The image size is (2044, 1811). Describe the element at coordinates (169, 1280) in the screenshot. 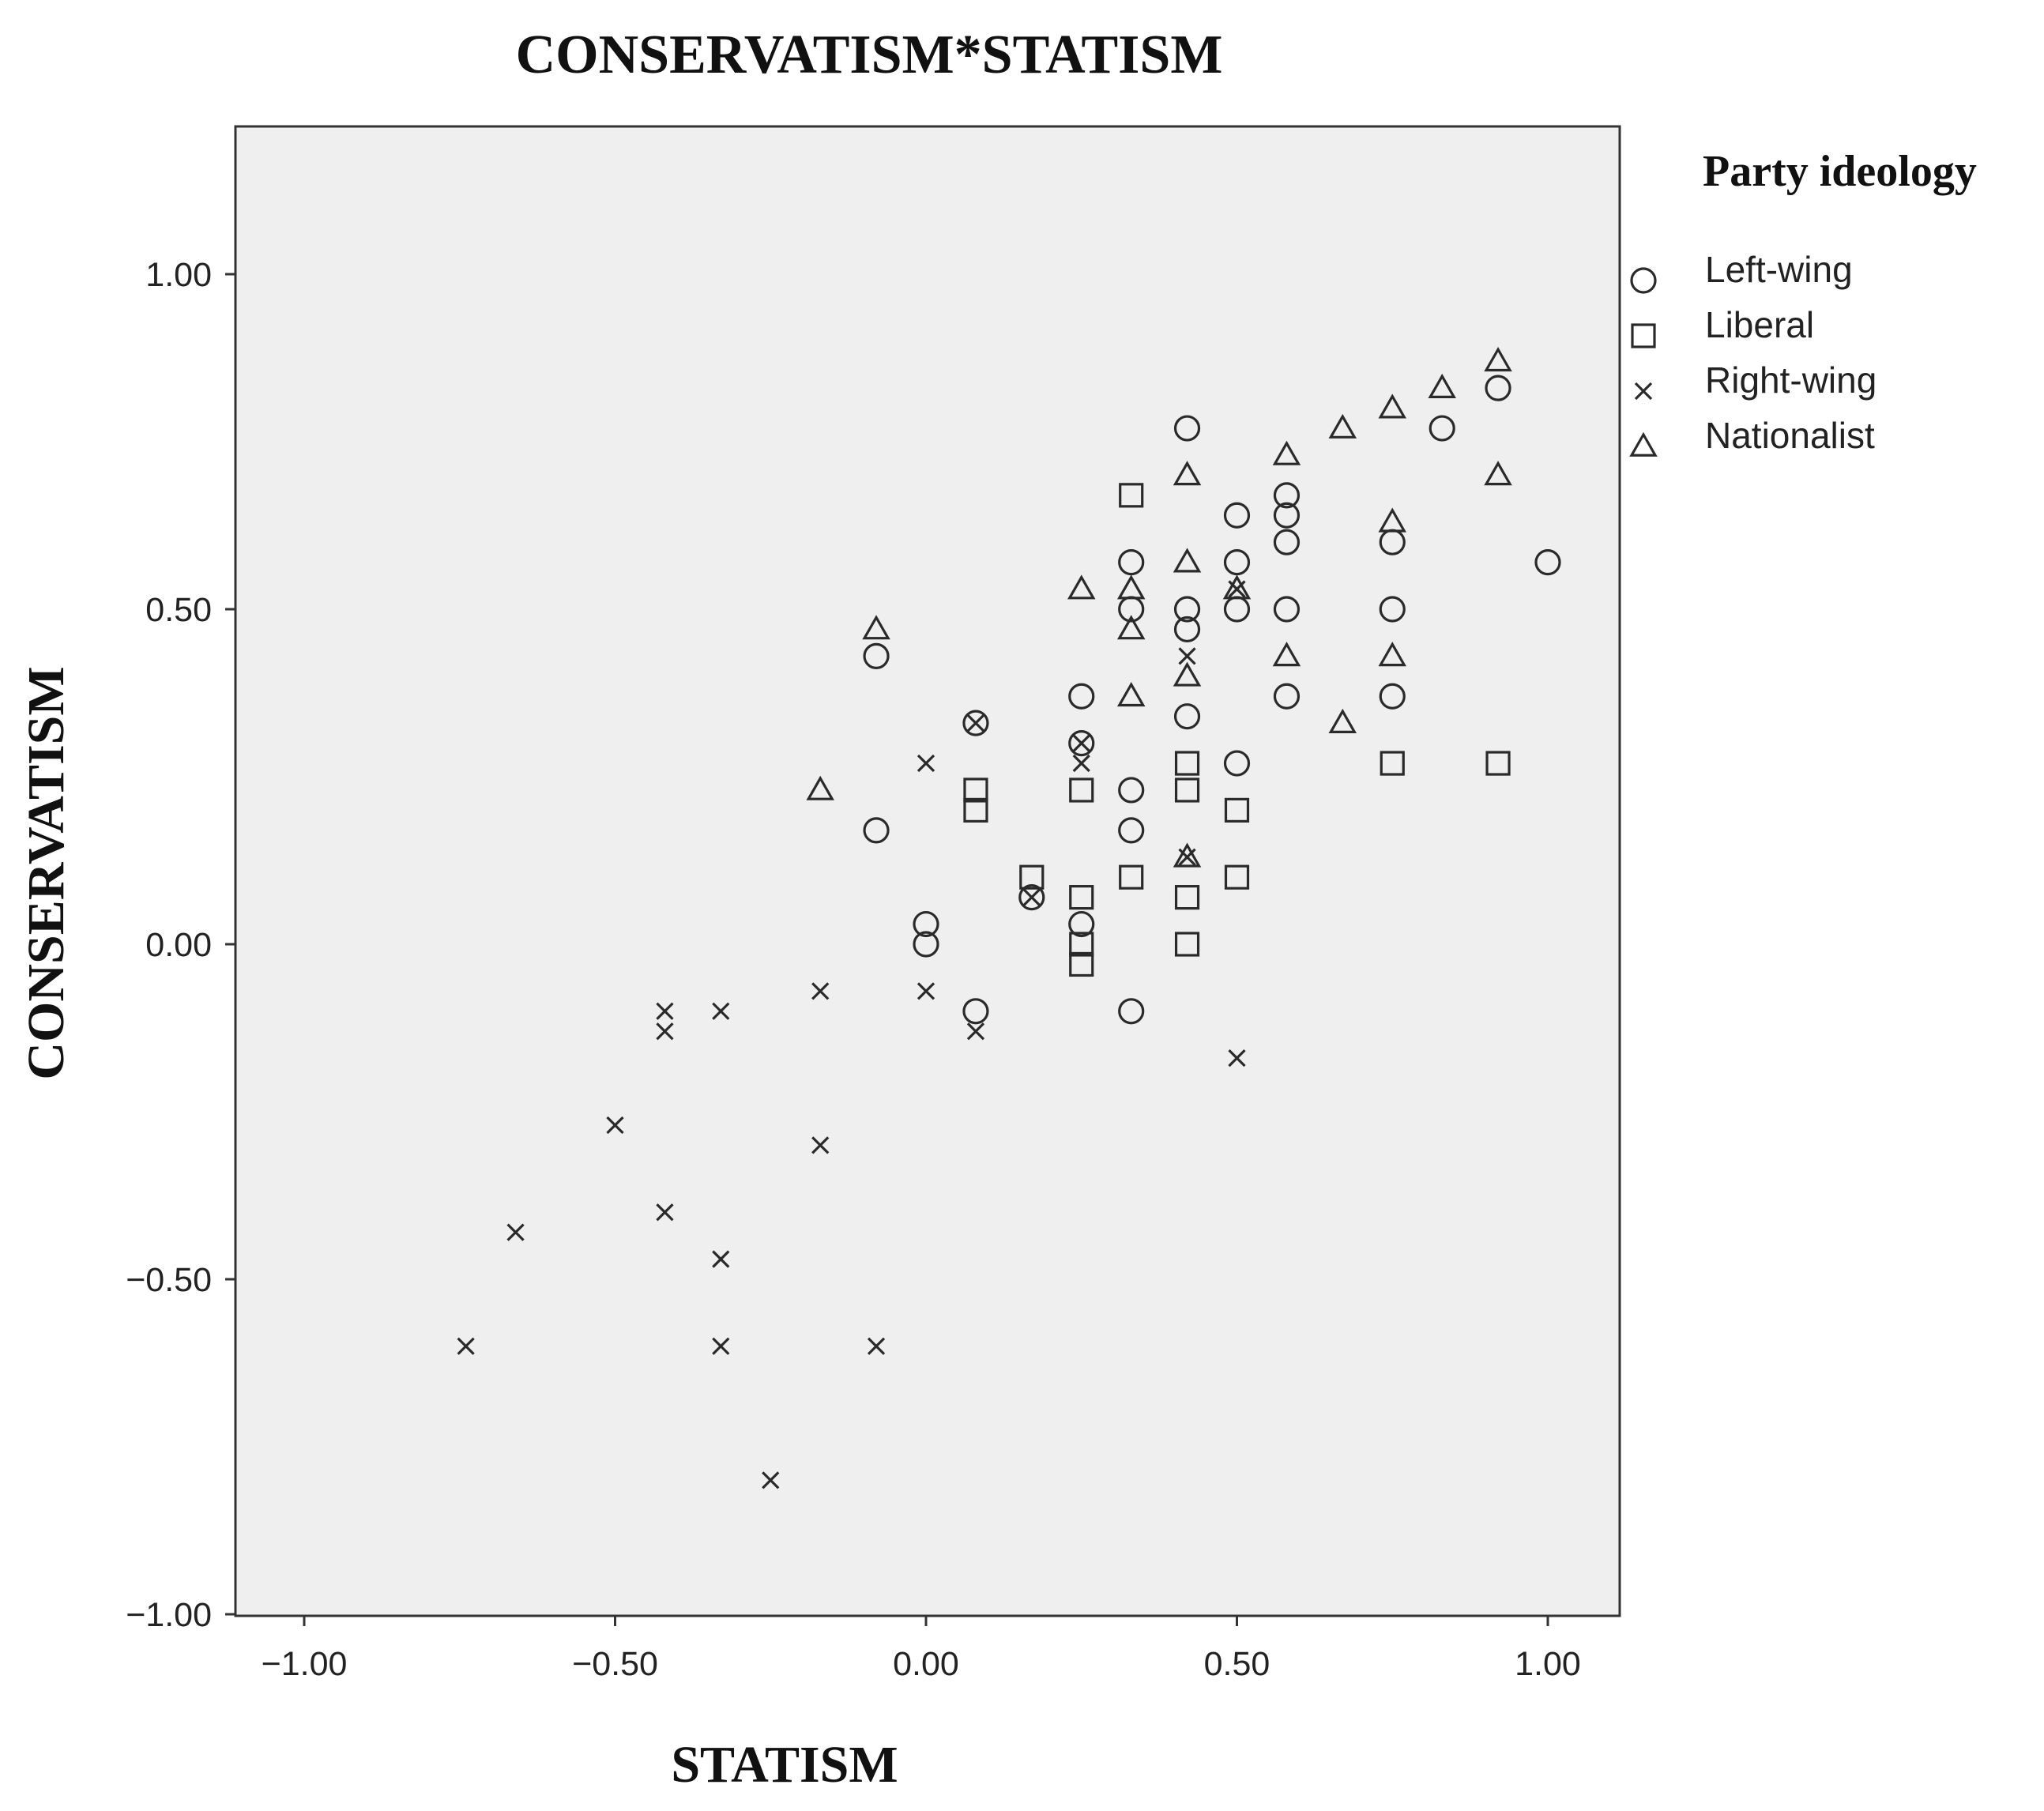

I see `y-tick-label: −0.50` at that location.